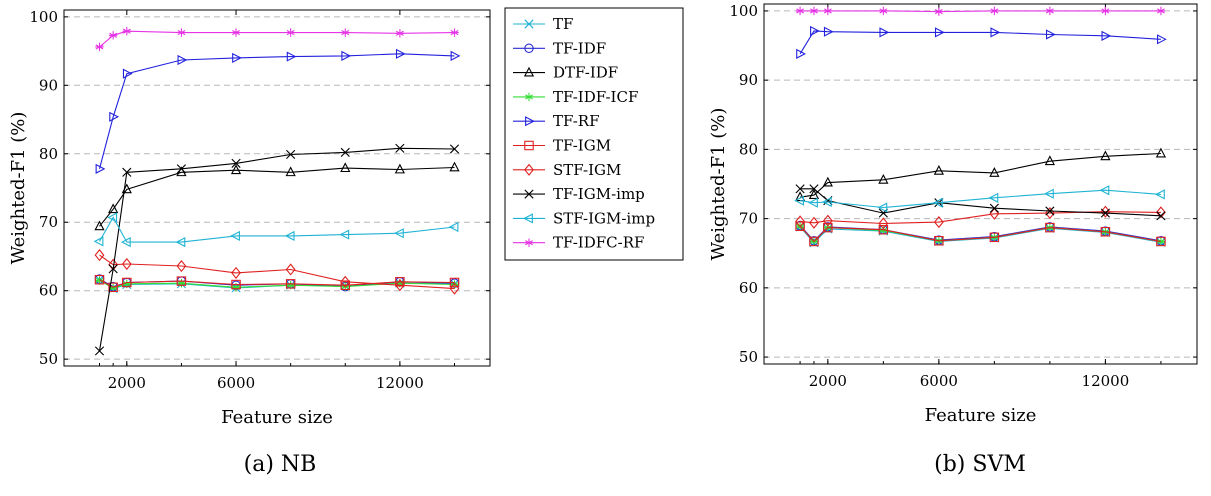 Image resolution: width=1211 pixels, height=496 pixels. Describe the element at coordinates (579, 48) in the screenshot. I see `legend-label: TF-IDF` at that location.